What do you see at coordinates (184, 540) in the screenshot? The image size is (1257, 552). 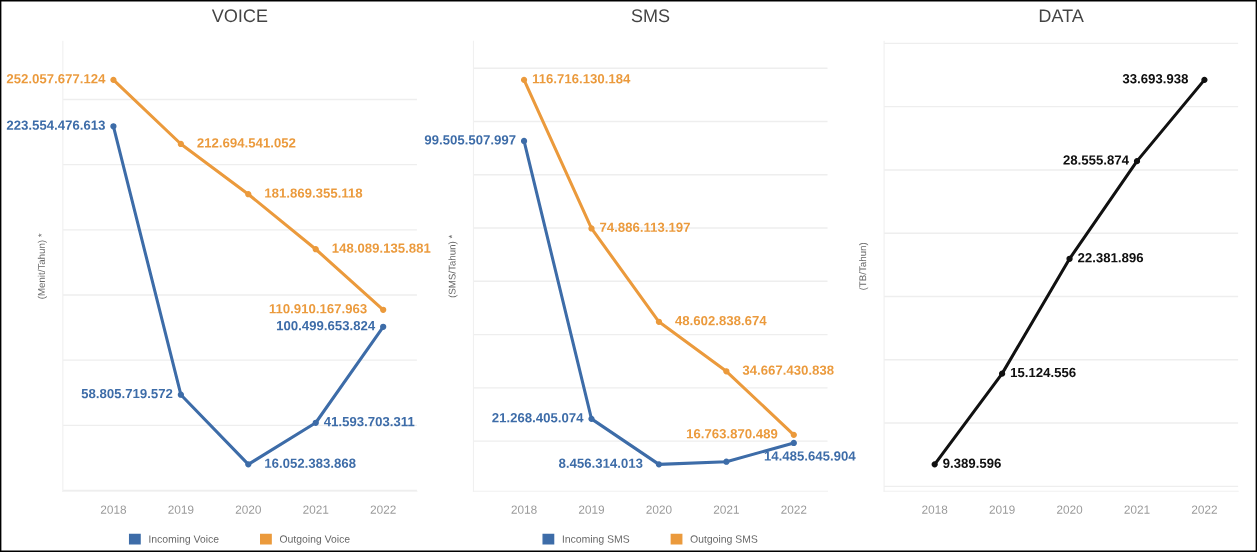 I see `legend-label: Incoming Voice` at bounding box center [184, 540].